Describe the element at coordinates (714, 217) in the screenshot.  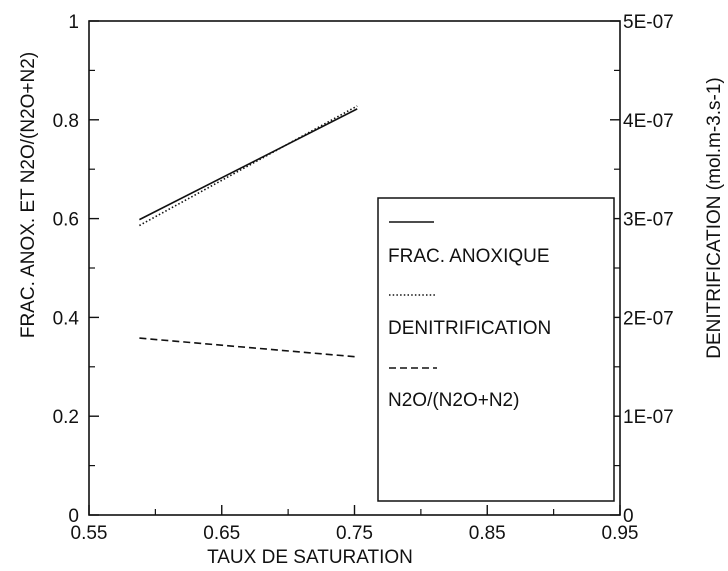
I see `right-y-axis-title: DENITRIFICATION (mol.m-3.s-1)` at that location.